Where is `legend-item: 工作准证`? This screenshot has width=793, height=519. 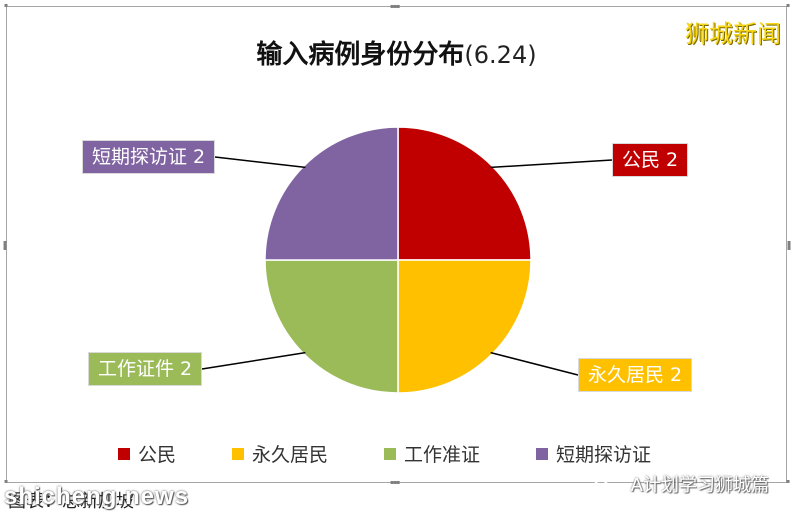
legend-item: 工作准证 is located at coordinates (432, 453).